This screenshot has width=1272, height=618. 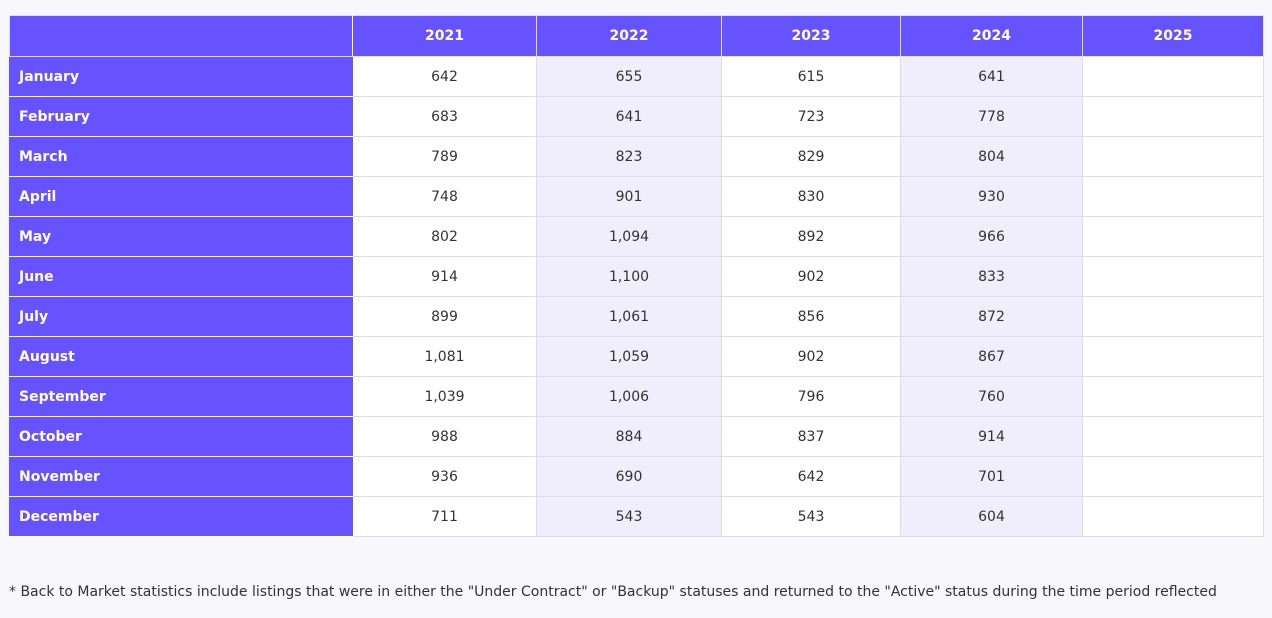 I want to click on month-label: September, so click(x=181, y=396).